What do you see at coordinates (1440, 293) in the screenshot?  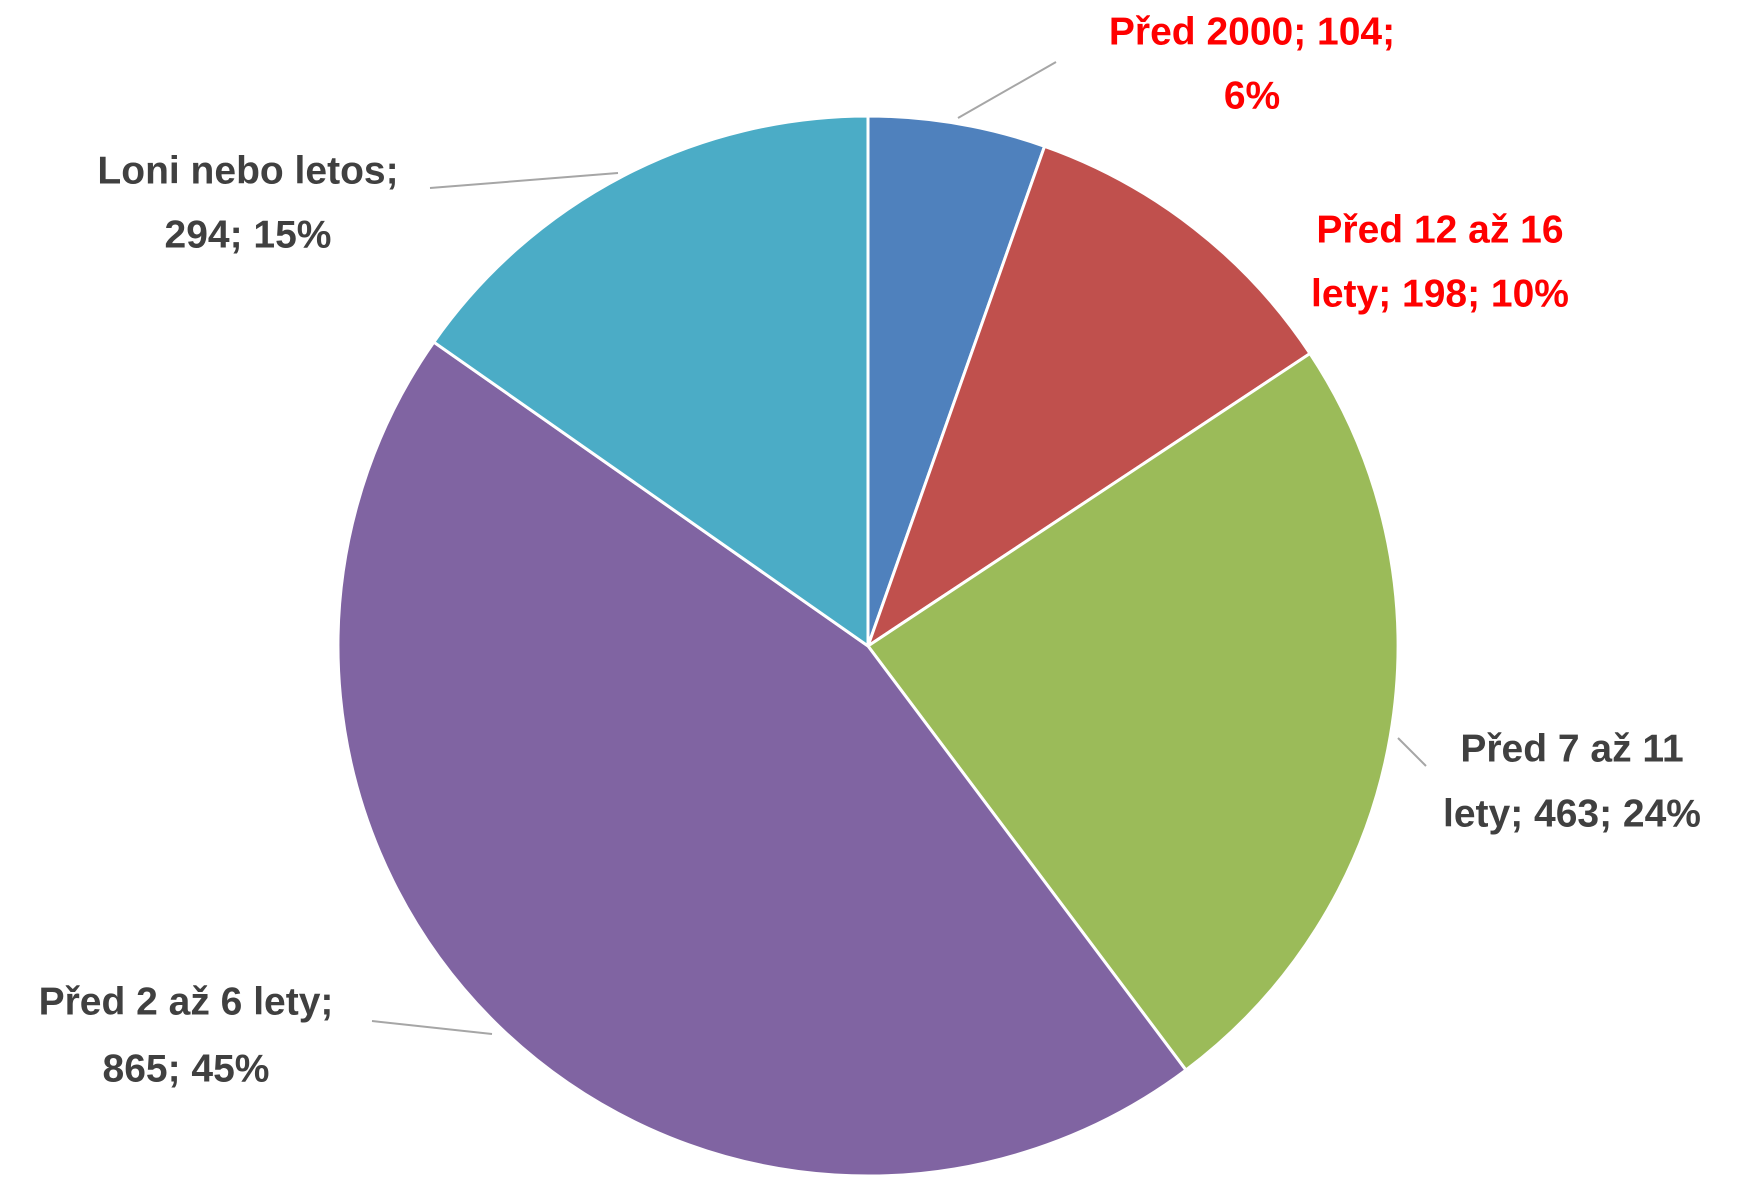 I see `data-label: lety; 198; 10%` at bounding box center [1440, 293].